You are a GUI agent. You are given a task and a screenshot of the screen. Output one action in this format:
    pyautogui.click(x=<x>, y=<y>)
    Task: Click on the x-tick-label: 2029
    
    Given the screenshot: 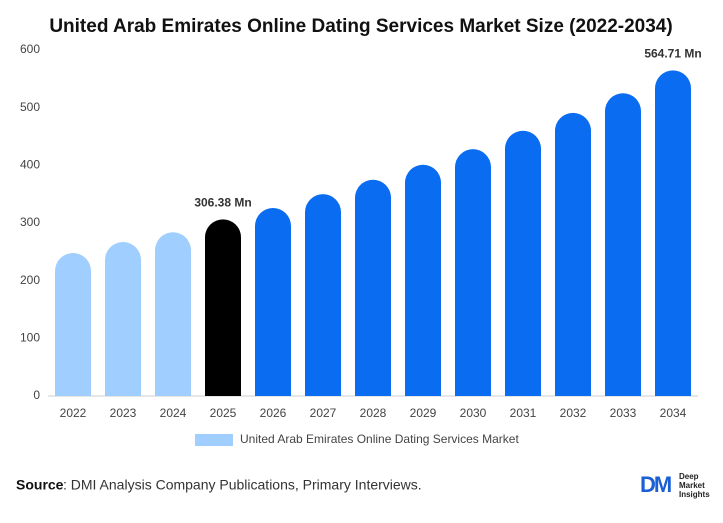 What is the action you would take?
    pyautogui.click(x=423, y=413)
    